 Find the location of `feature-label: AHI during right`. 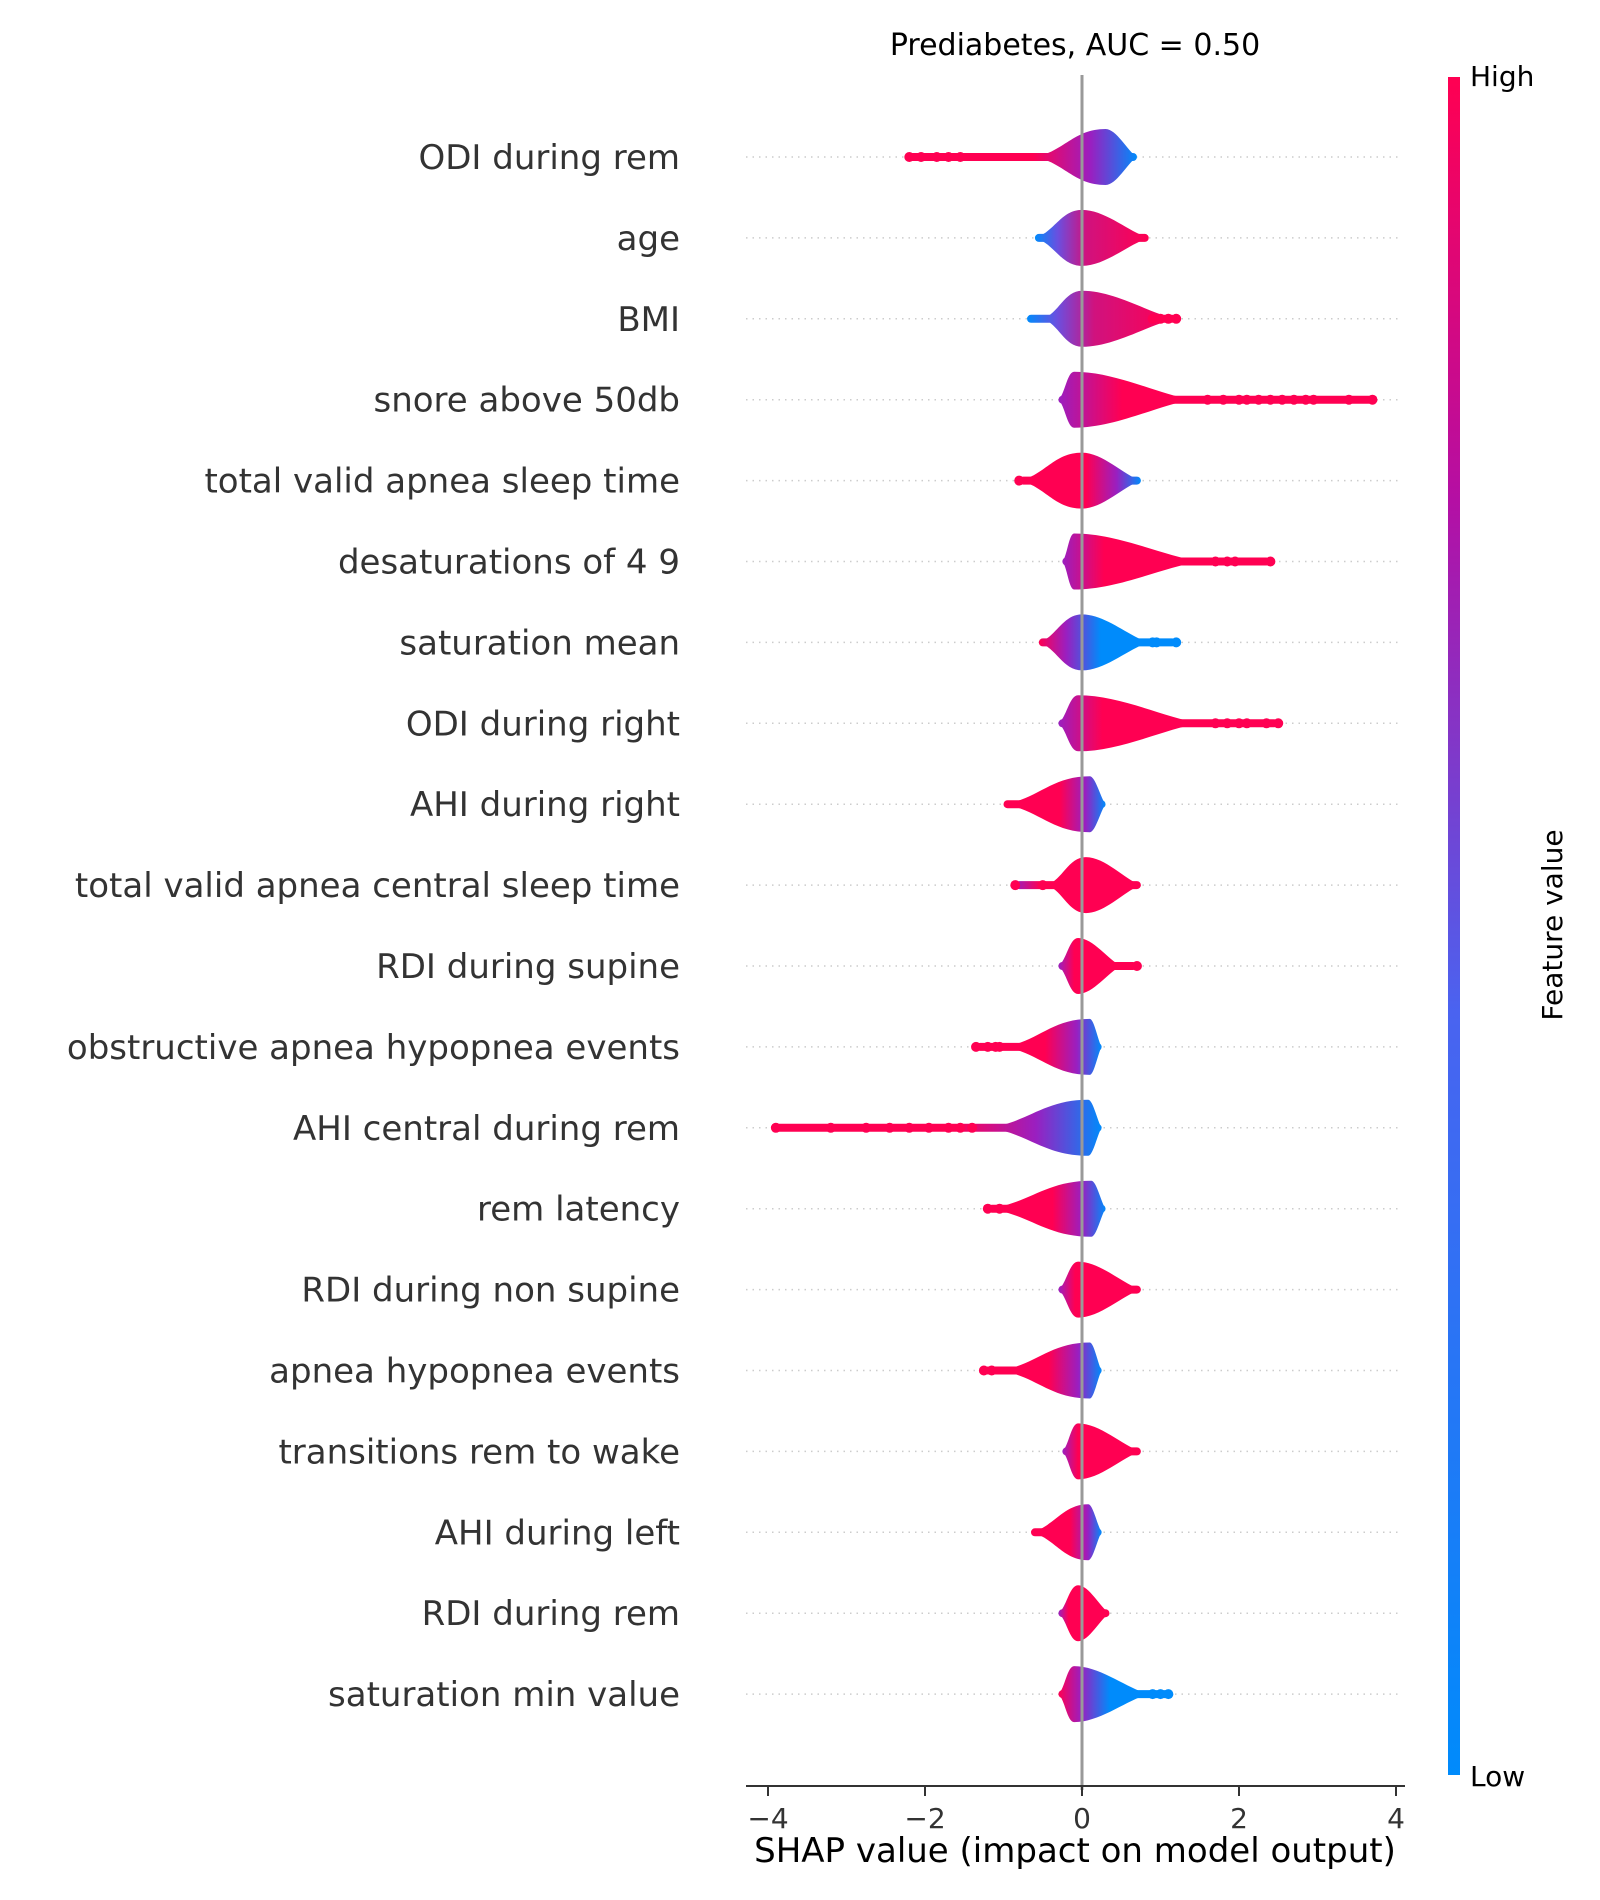

feature-label: AHI during right is located at coordinates (545, 805).